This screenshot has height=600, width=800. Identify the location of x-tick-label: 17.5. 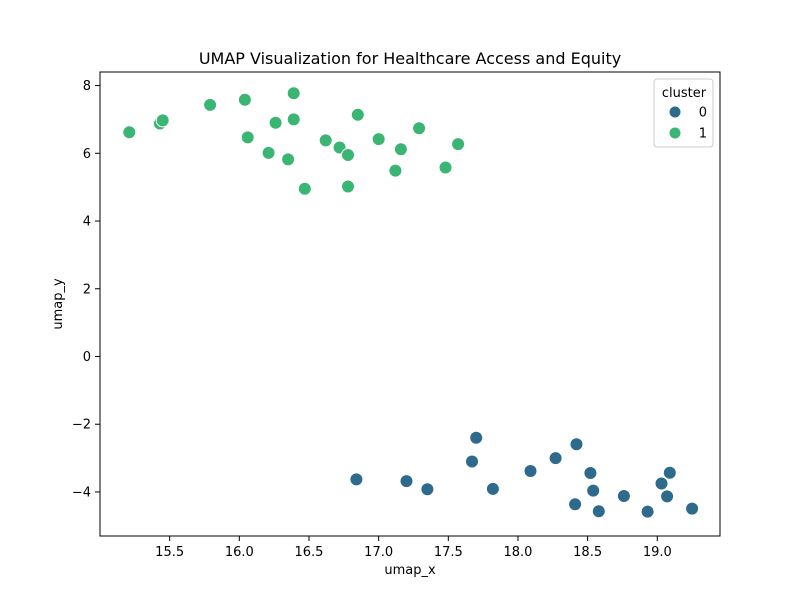
(448, 552).